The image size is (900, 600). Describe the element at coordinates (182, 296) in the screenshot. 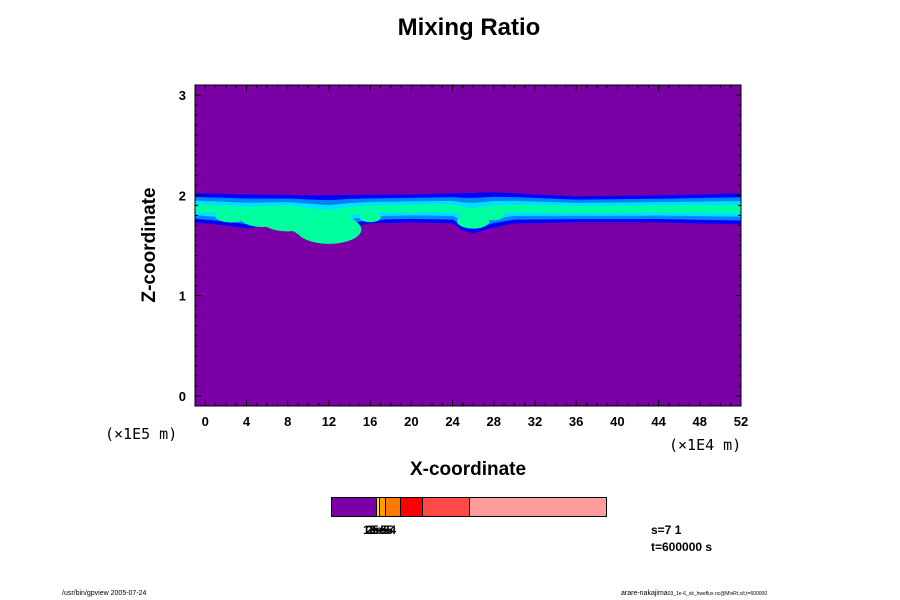

I see `y-tick-label-1: 1` at that location.